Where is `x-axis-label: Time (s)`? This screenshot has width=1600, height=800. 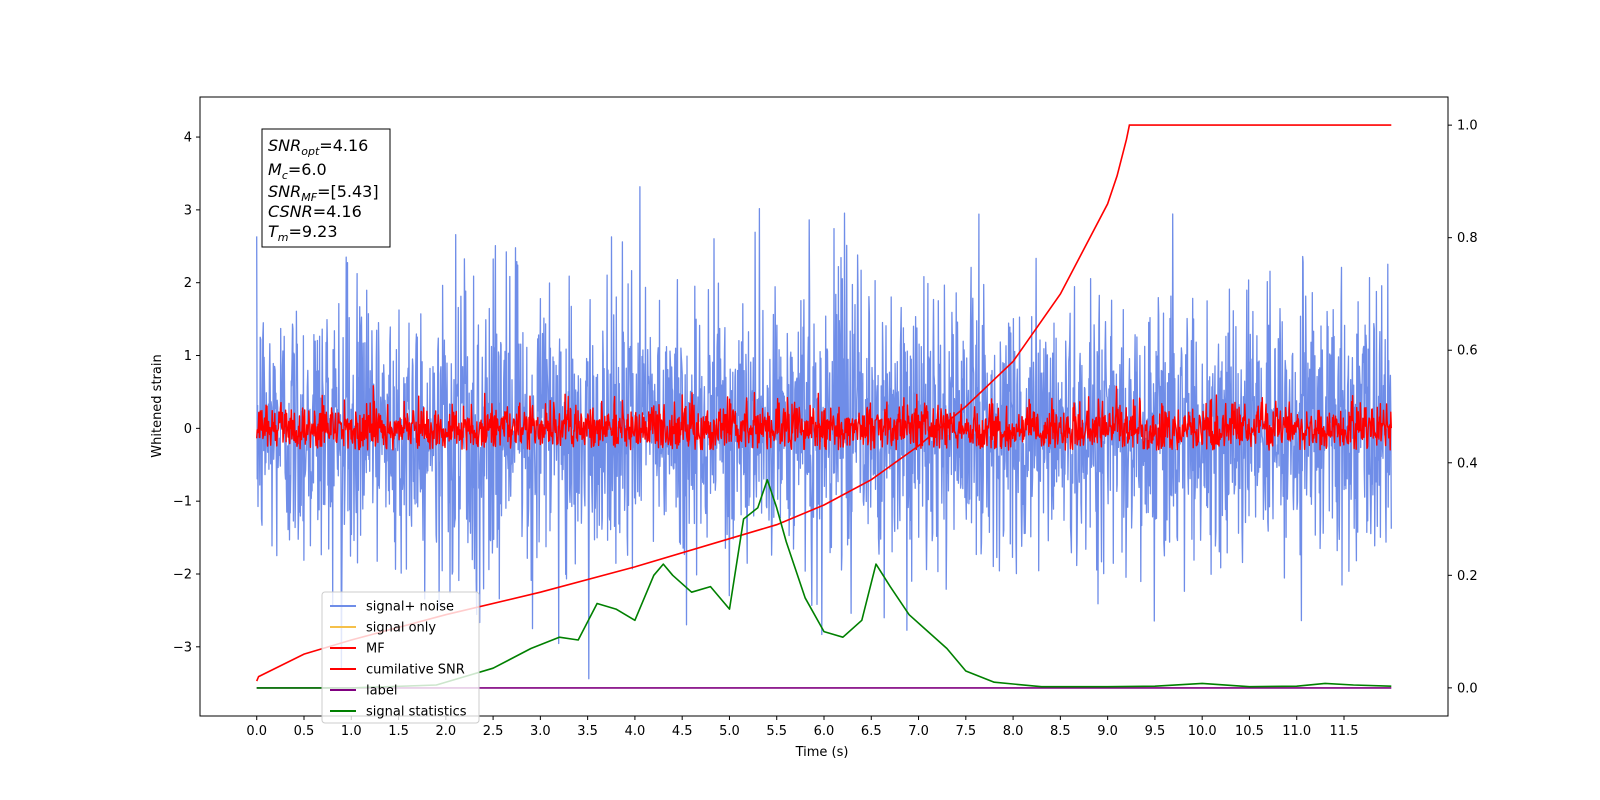
x-axis-label: Time (s) is located at coordinates (822, 752).